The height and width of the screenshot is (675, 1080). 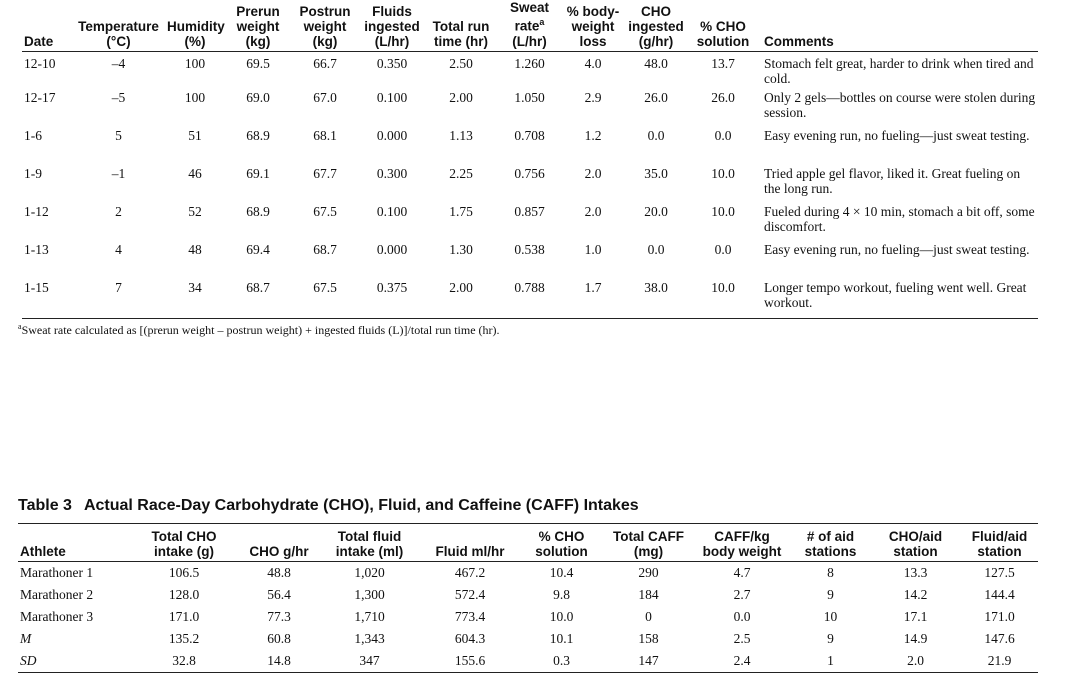 What do you see at coordinates (898, 26) in the screenshot?
I see `col-header-comments: Comments` at bounding box center [898, 26].